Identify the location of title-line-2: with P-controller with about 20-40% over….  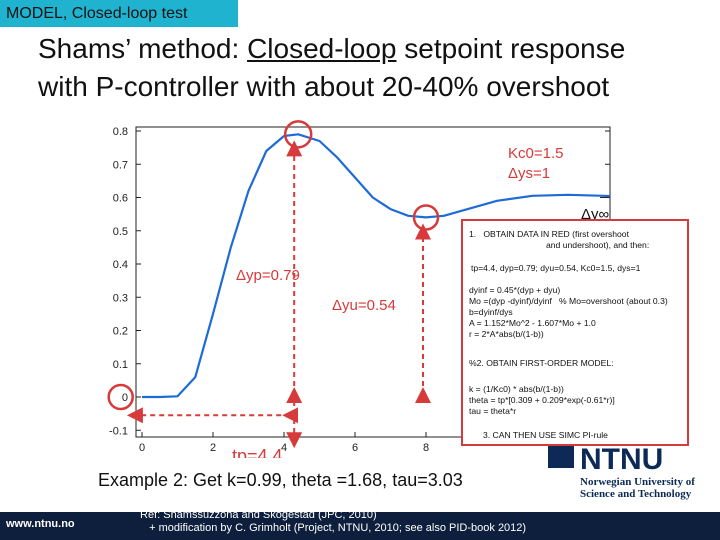
(324, 86).